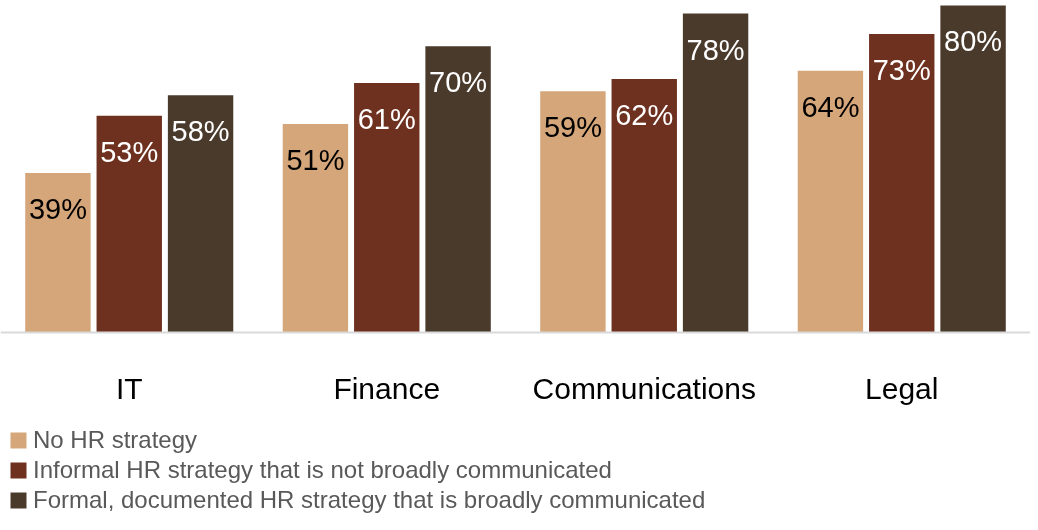 The image size is (1038, 530). Describe the element at coordinates (973, 41) in the screenshot. I see `data-label: 80%` at that location.